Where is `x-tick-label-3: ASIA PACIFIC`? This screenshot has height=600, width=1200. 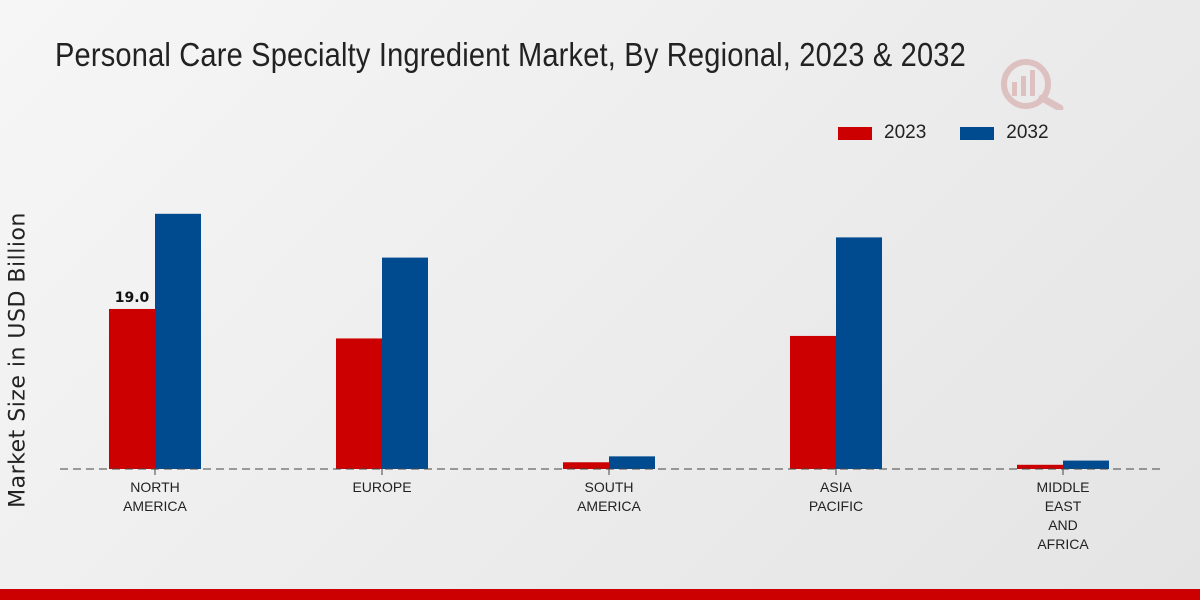 x-tick-label-3: ASIA PACIFIC is located at coordinates (836, 496).